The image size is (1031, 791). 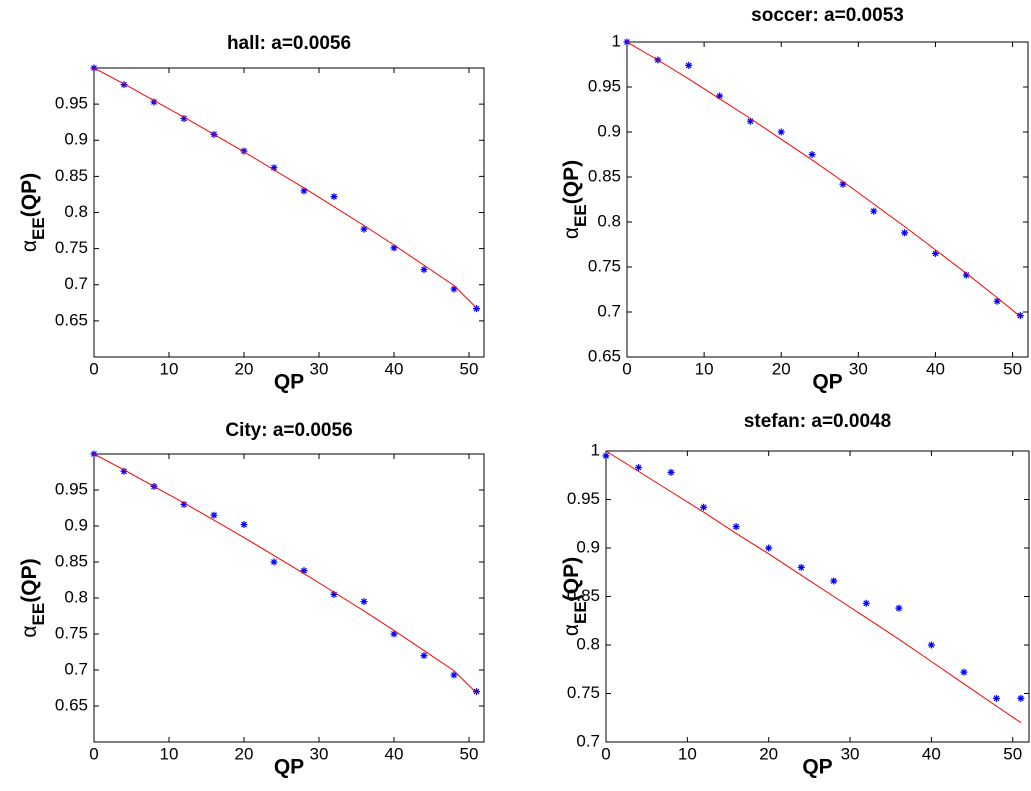 I want to click on axes-box, so click(x=289, y=212).